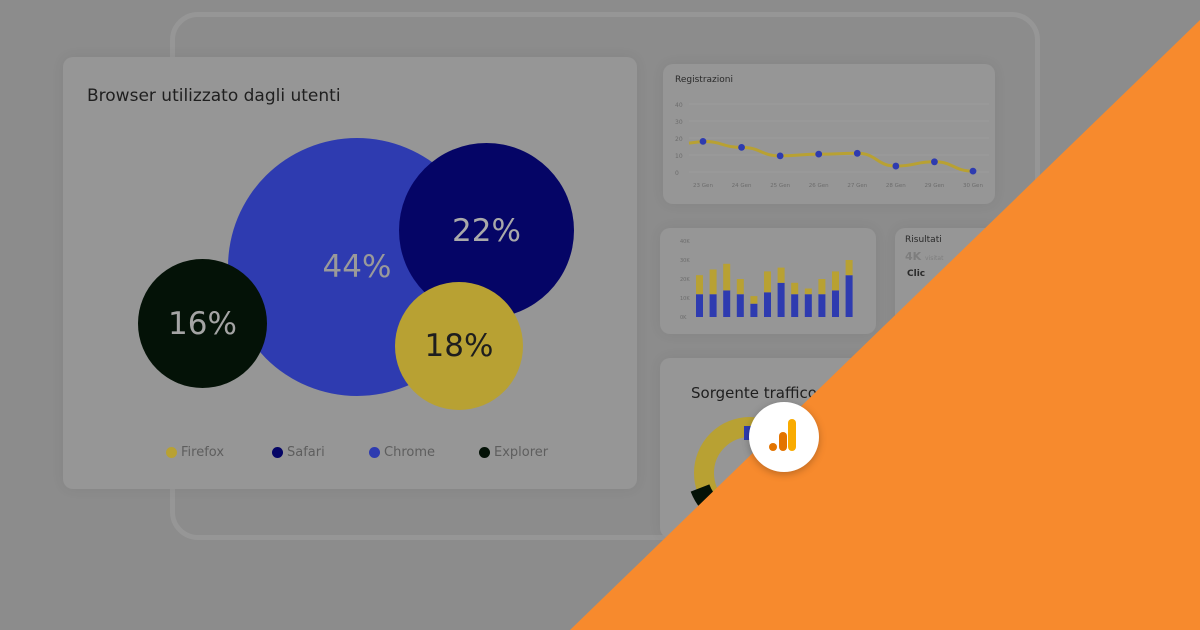  Describe the element at coordinates (374, 452) in the screenshot. I see `legend-dot-chrome` at that location.